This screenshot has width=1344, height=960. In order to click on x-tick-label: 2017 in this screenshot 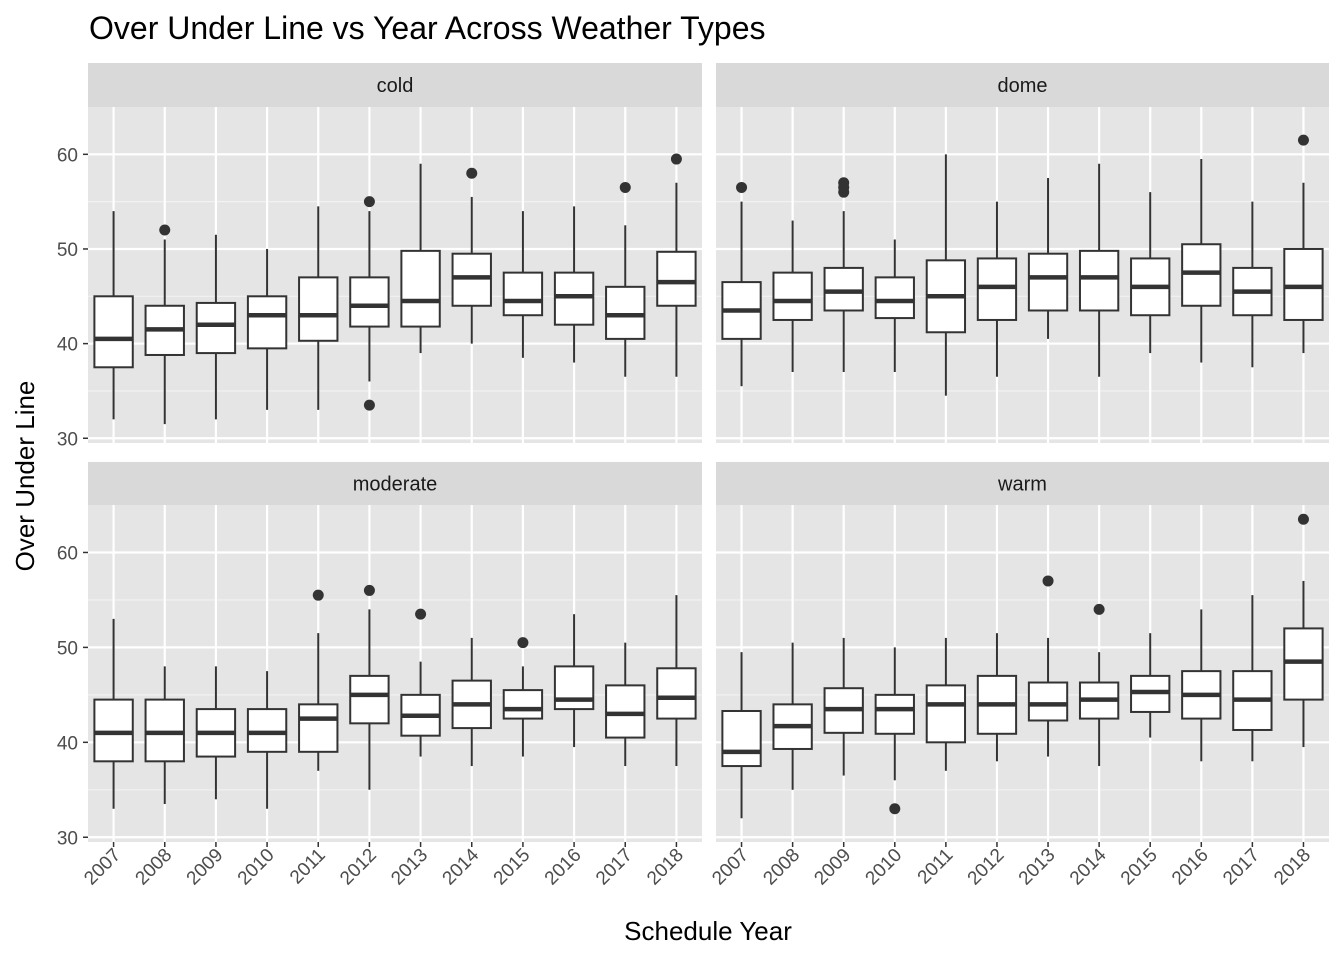, I will do `click(1241, 867)`.